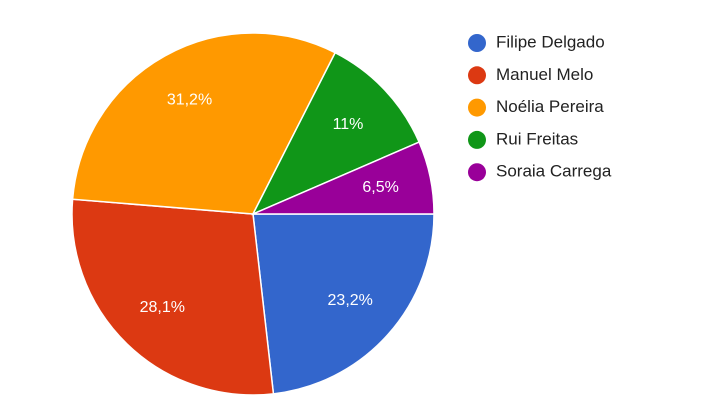 The image size is (719, 411). I want to click on slice-label: 11%, so click(348, 124).